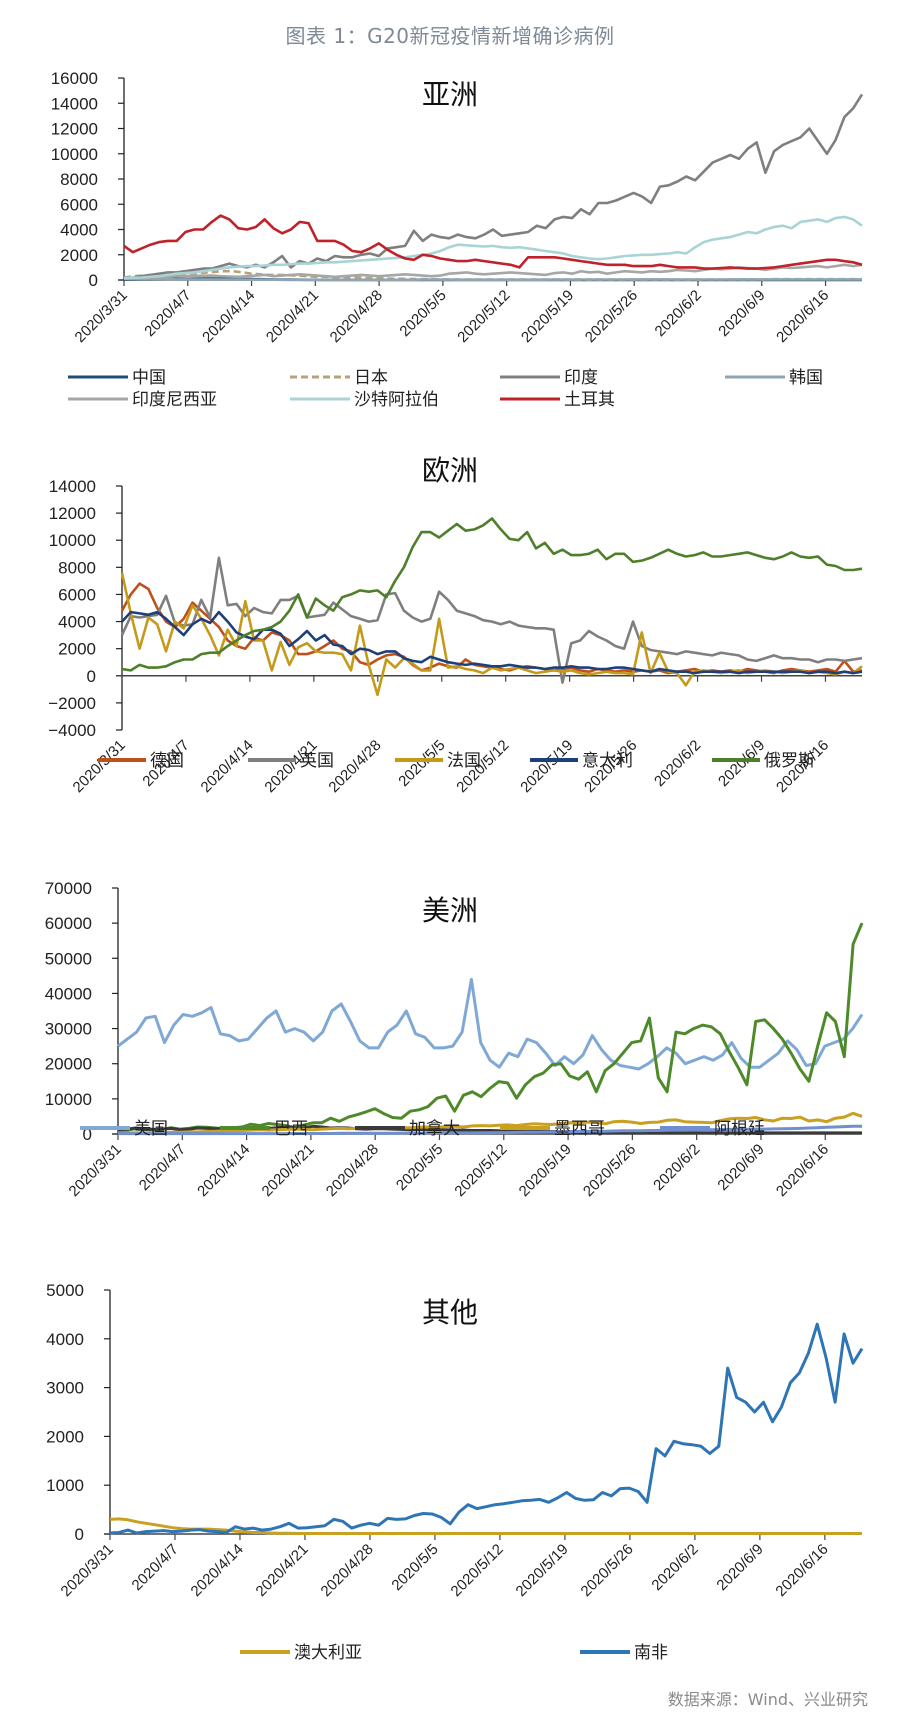 Image resolution: width=900 pixels, height=1721 pixels. I want to click on chart-title: 其他, so click(450, 1312).